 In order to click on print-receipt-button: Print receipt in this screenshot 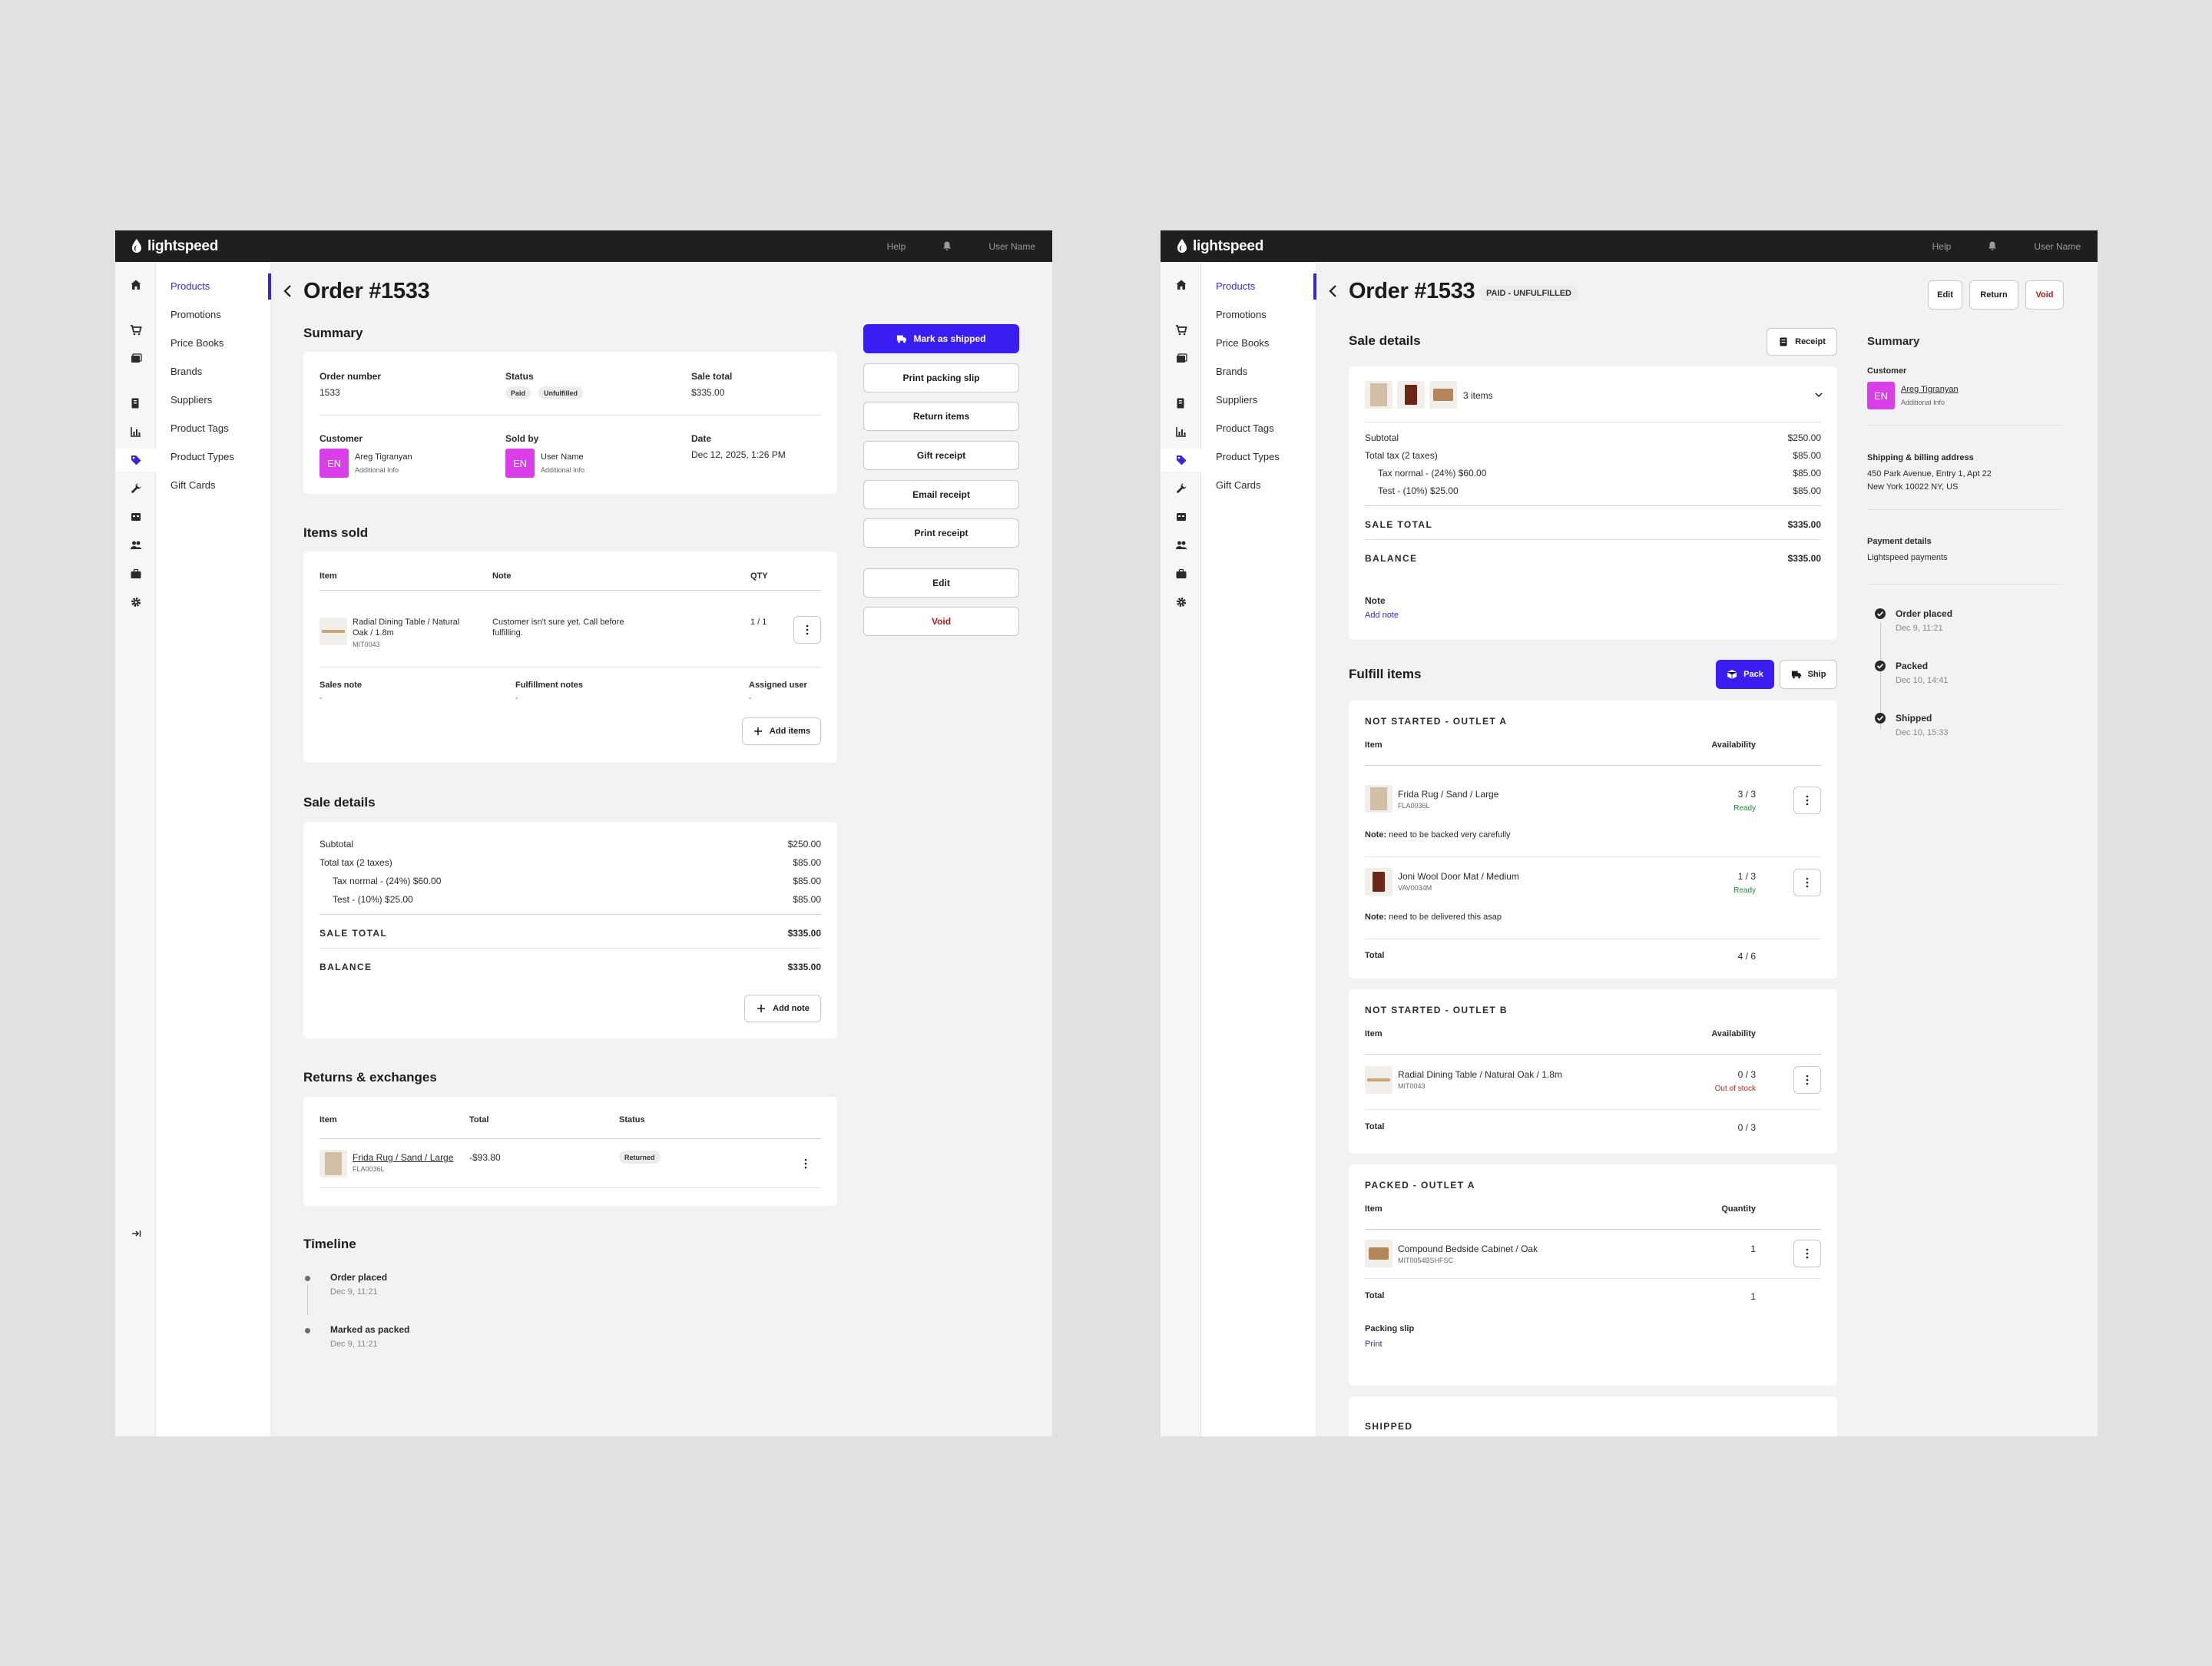, I will do `click(941, 533)`.